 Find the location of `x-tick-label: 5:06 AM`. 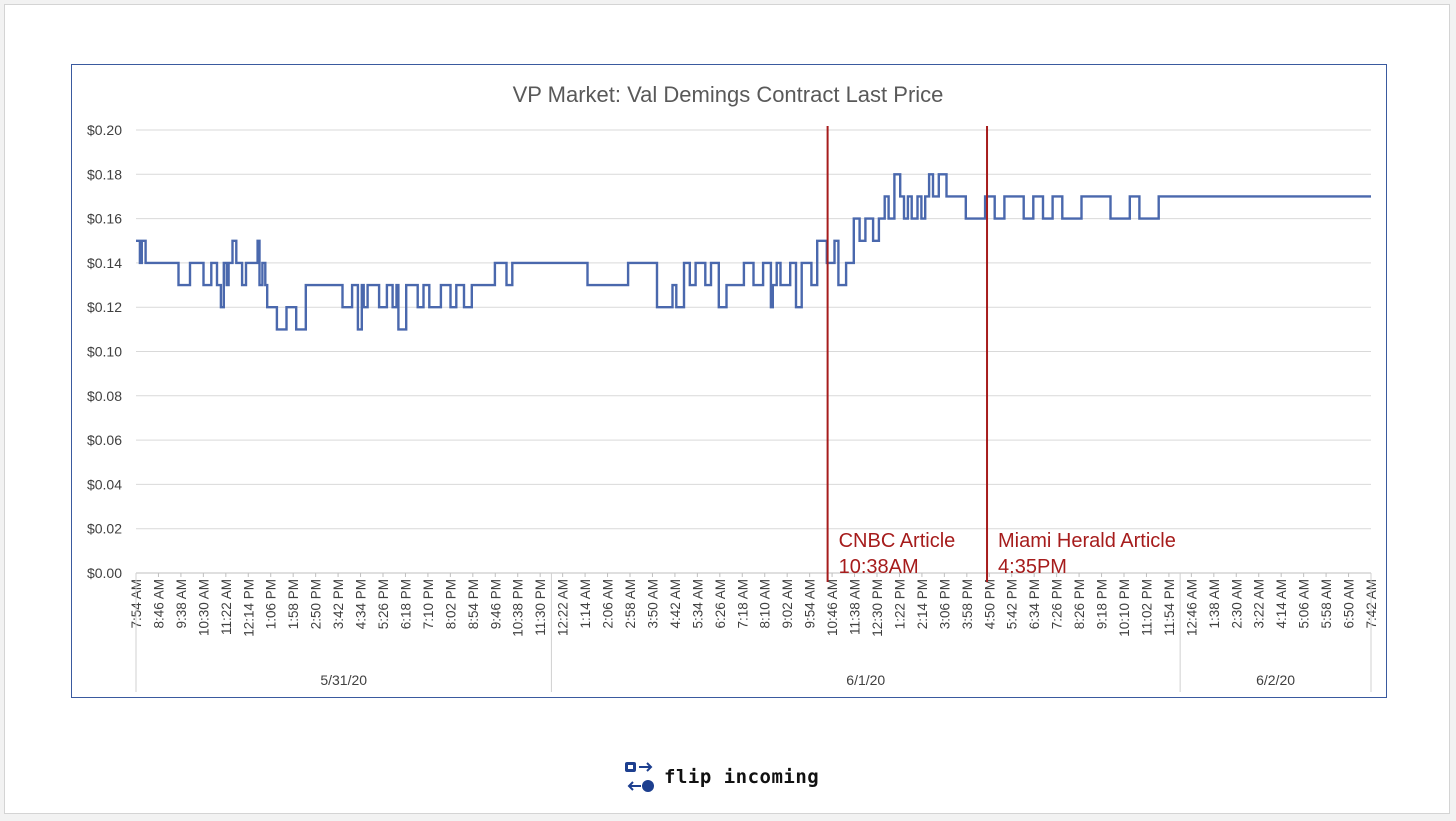

x-tick-label: 5:06 AM is located at coordinates (1304, 604).